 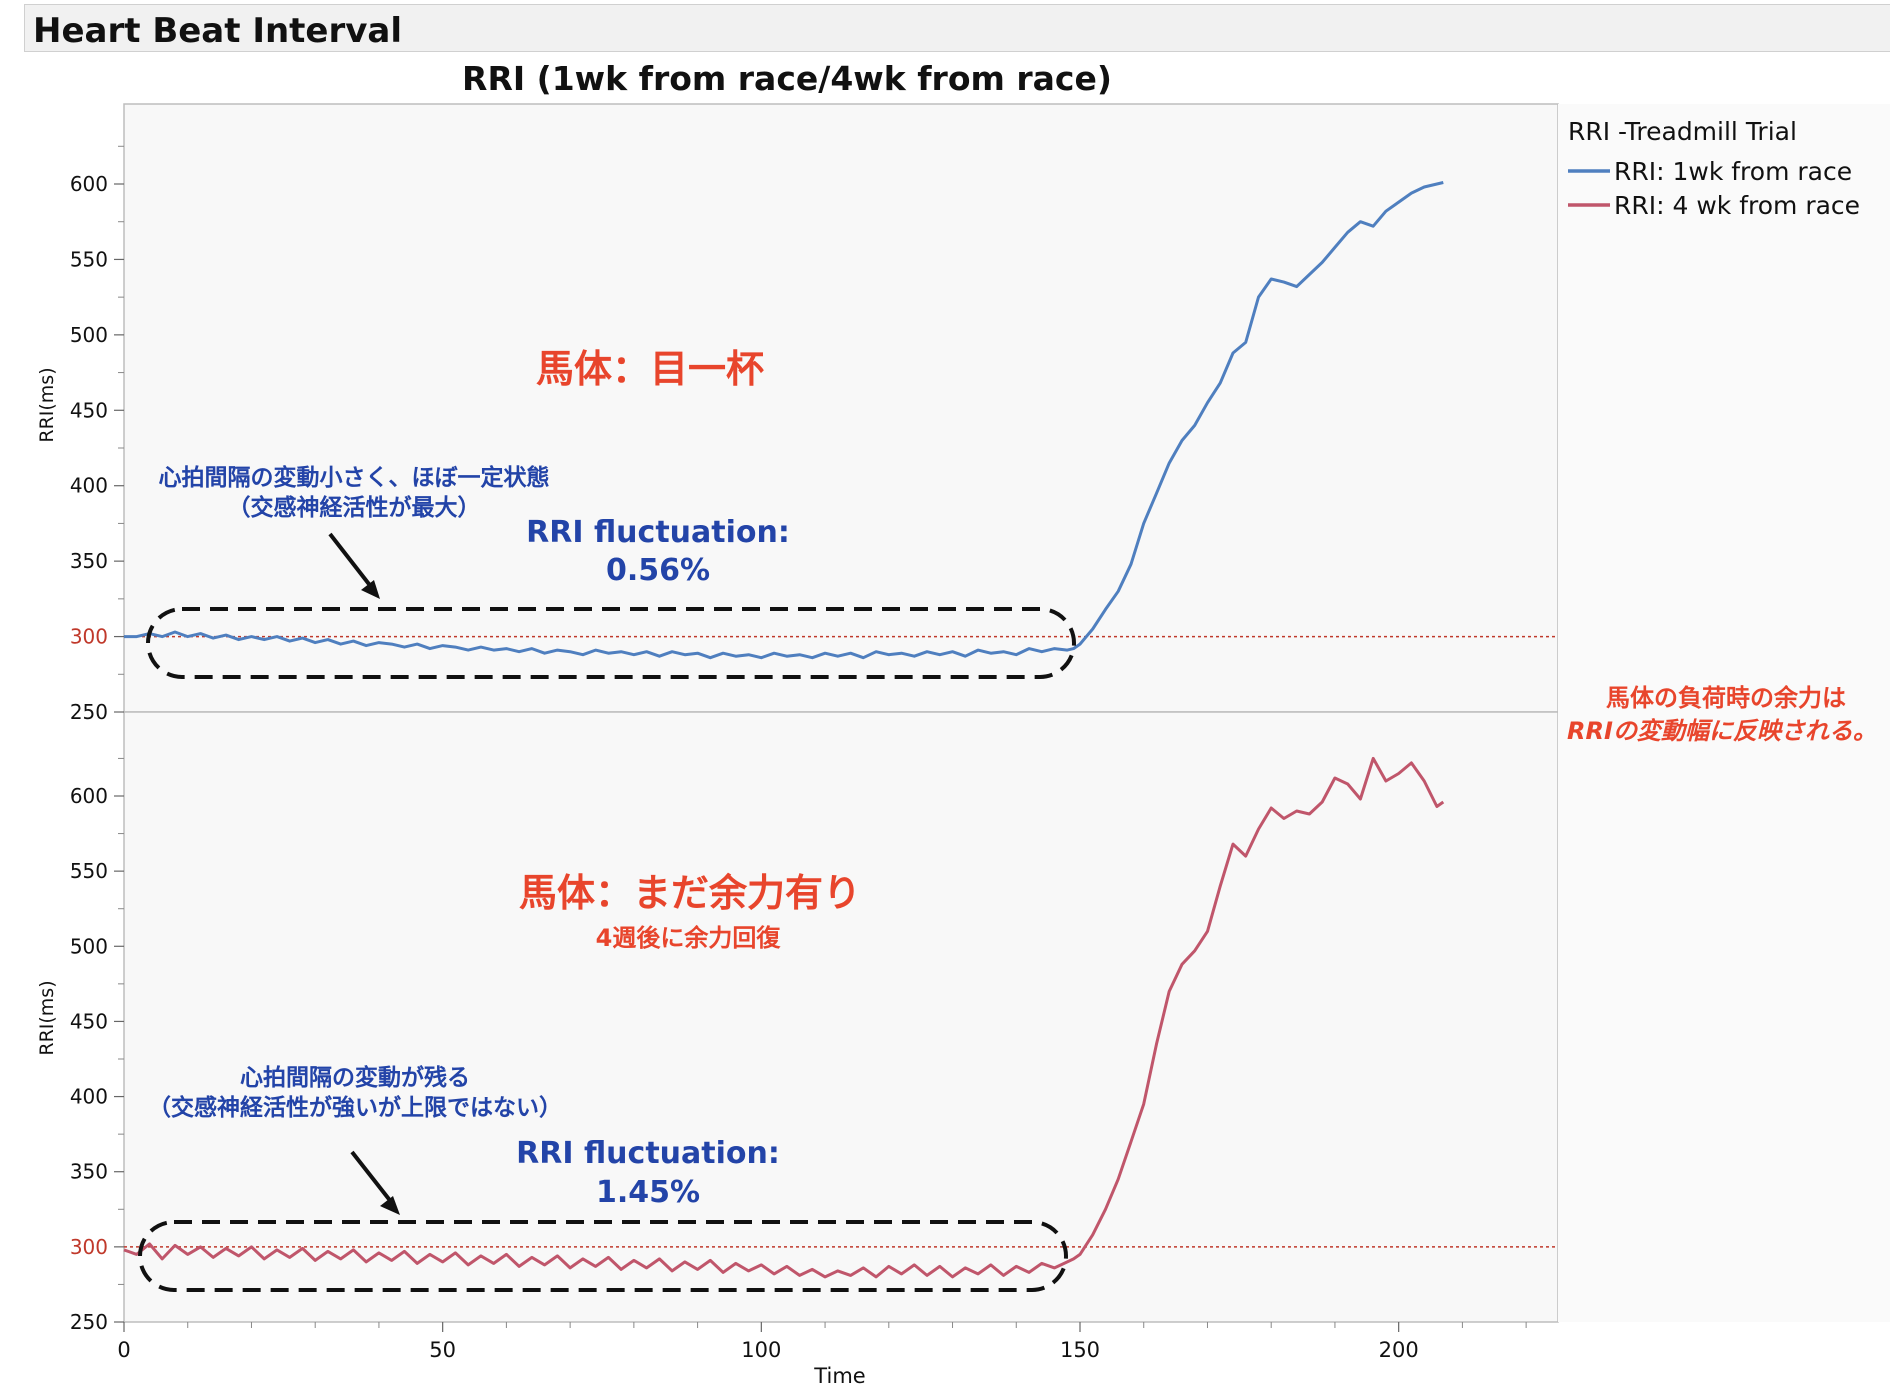 What do you see at coordinates (650, 369) in the screenshot?
I see `headline-top: 馬体：目一杯` at bounding box center [650, 369].